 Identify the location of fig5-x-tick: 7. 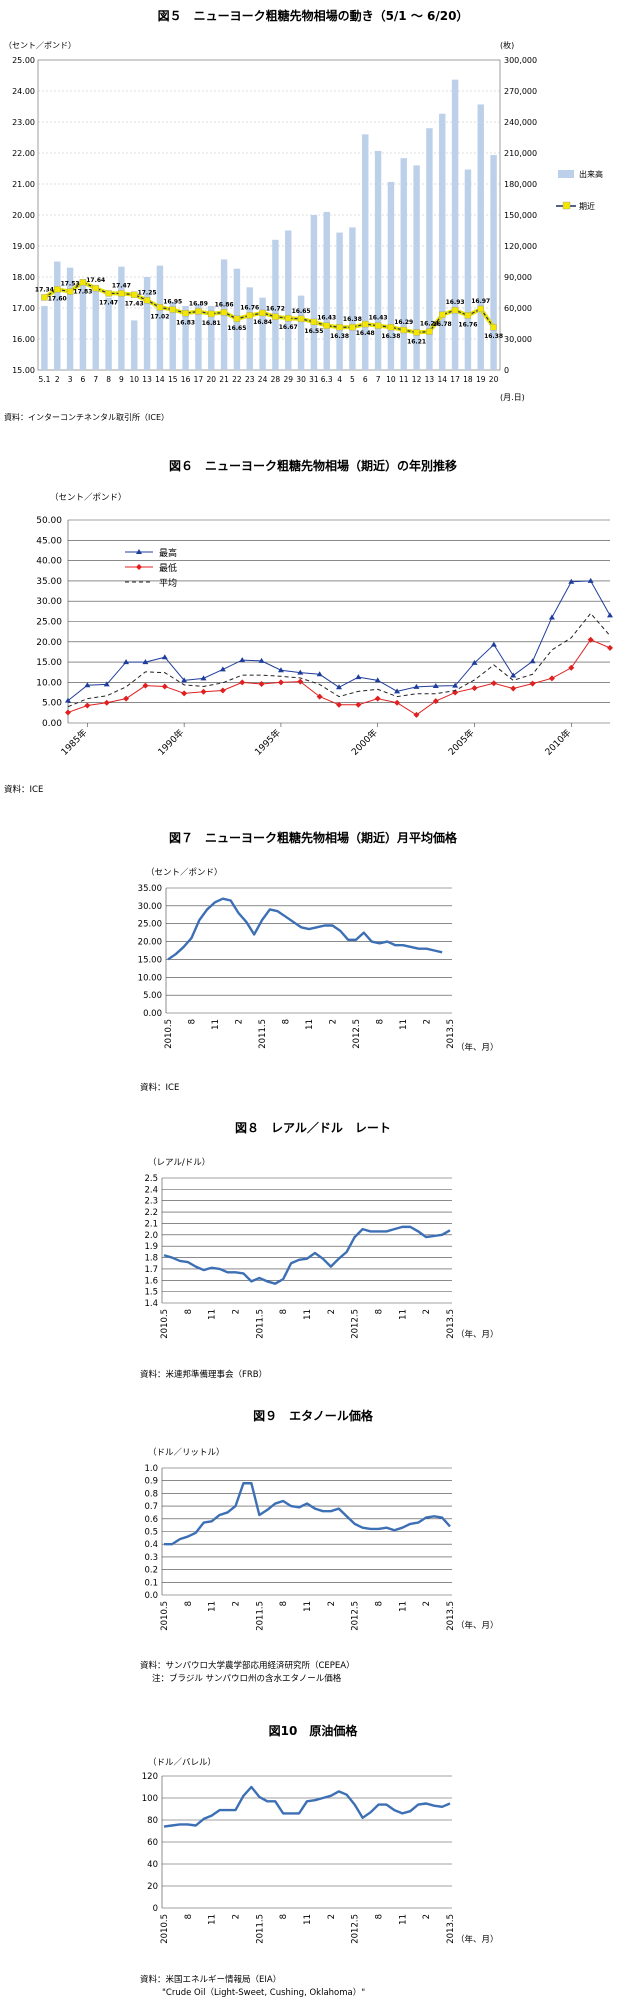
(95, 379).